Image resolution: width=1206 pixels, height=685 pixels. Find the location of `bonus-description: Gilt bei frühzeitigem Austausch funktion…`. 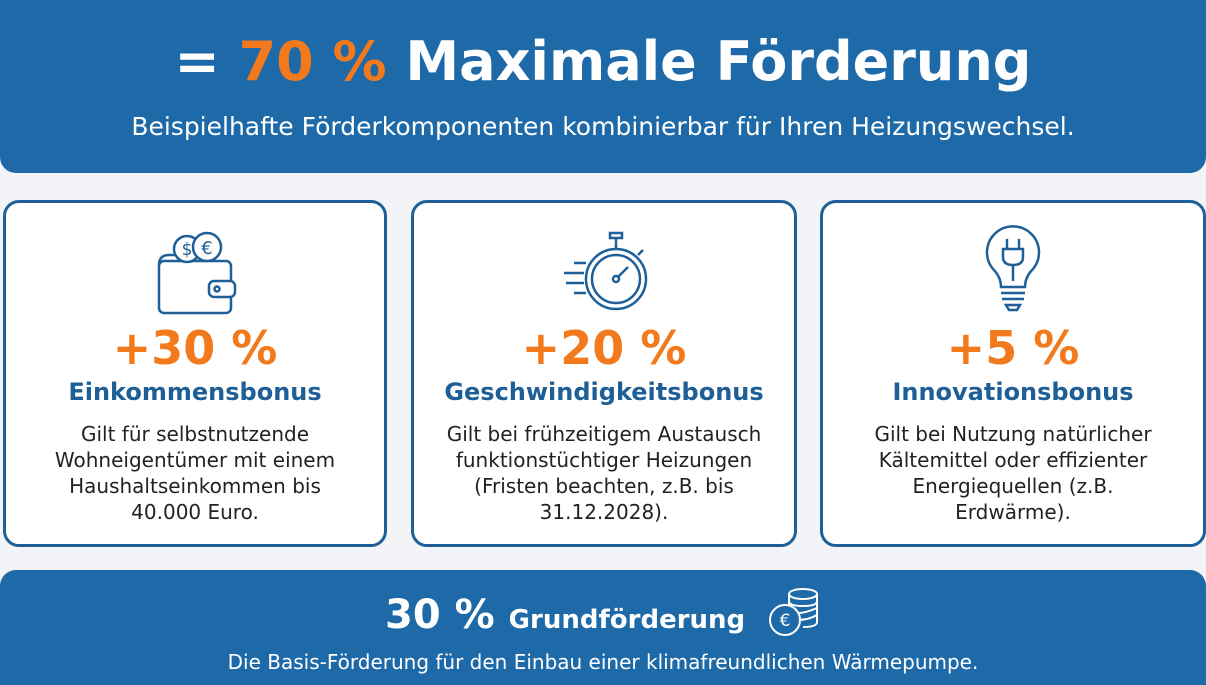

bonus-description: Gilt bei frühzeitigem Austausch funktion… is located at coordinates (604, 473).